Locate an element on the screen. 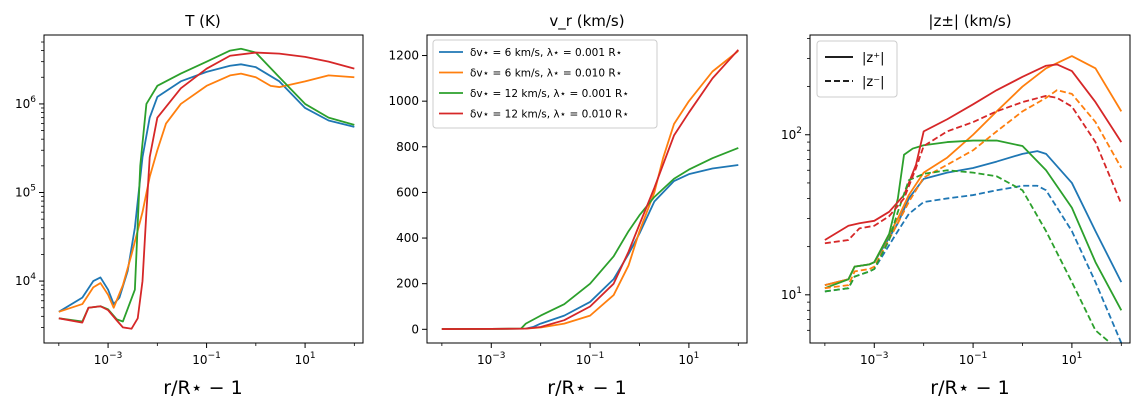 Image resolution: width=1140 pixels, height=407 pixels. y-tick-label-0: 10⁴ is located at coordinates (25, 280).